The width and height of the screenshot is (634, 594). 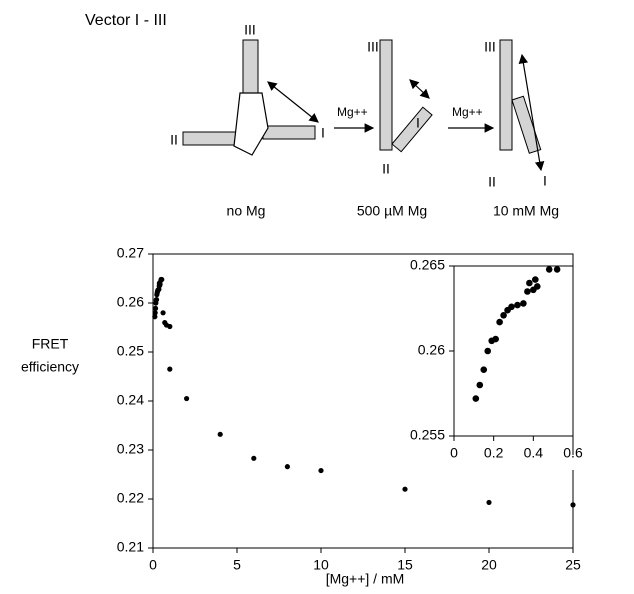 I want to click on inset-connector, so click(x=363, y=259).